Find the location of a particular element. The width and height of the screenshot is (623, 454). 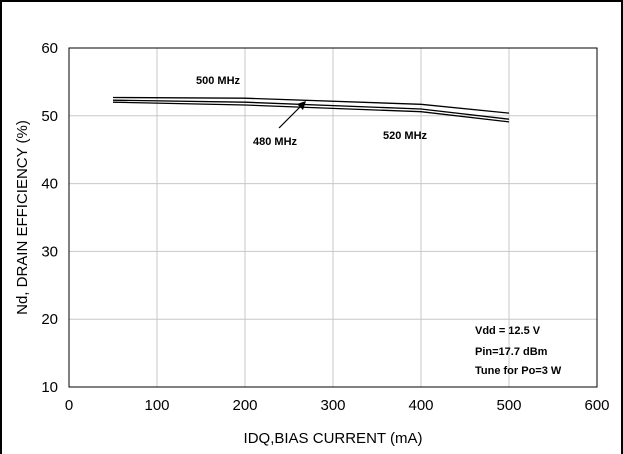

y-tick-label: 50 is located at coordinates (49, 116).